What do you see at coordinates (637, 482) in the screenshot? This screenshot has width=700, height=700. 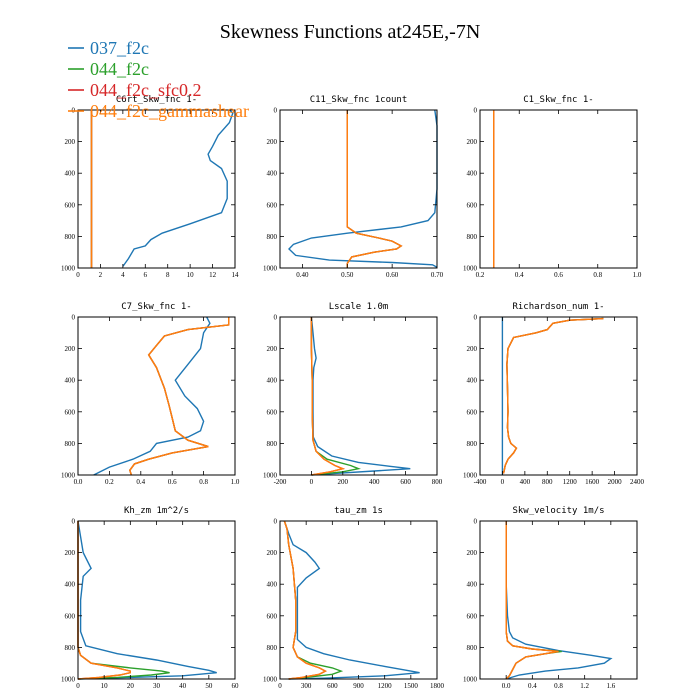 I see `x-tick-label: 2400` at bounding box center [637, 482].